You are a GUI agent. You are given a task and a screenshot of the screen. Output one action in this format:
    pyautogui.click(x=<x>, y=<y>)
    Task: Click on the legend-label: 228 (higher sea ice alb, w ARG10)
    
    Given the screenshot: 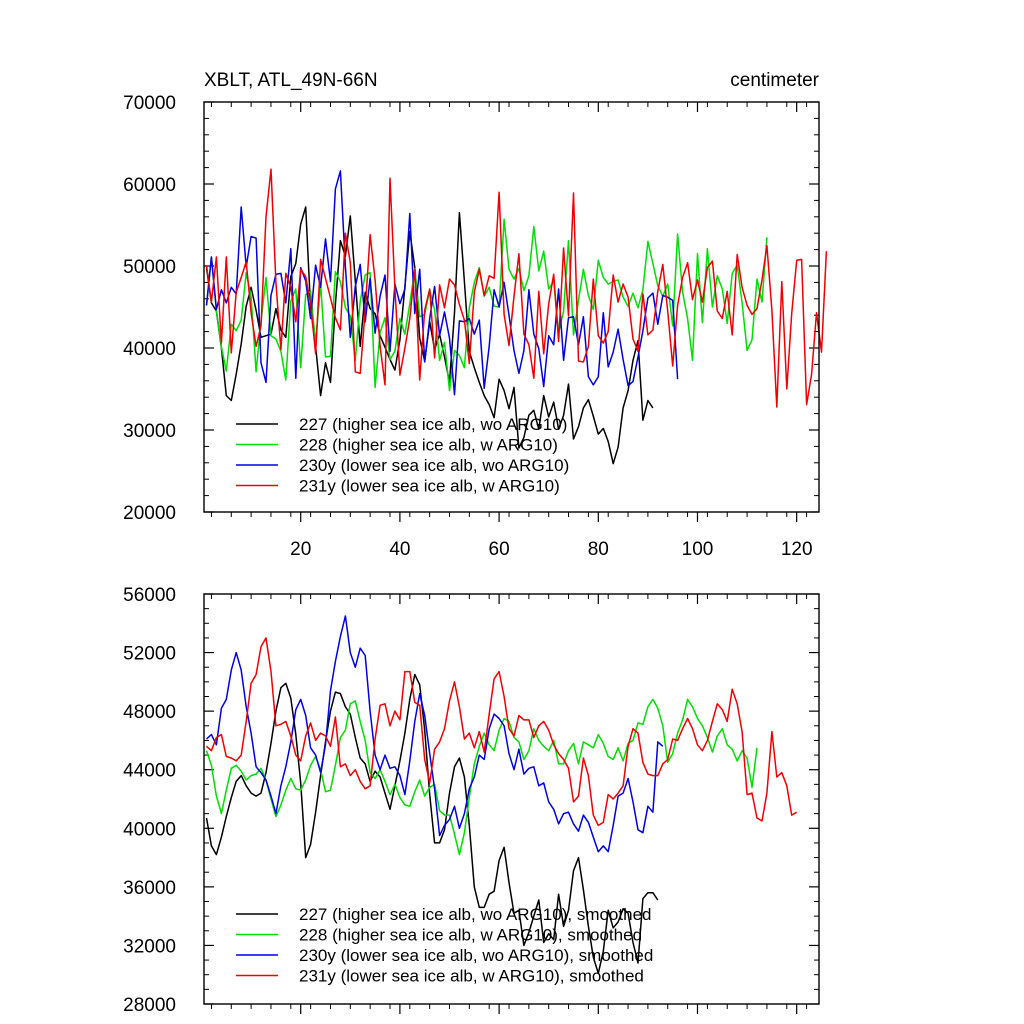 What is the action you would take?
    pyautogui.click(x=428, y=445)
    